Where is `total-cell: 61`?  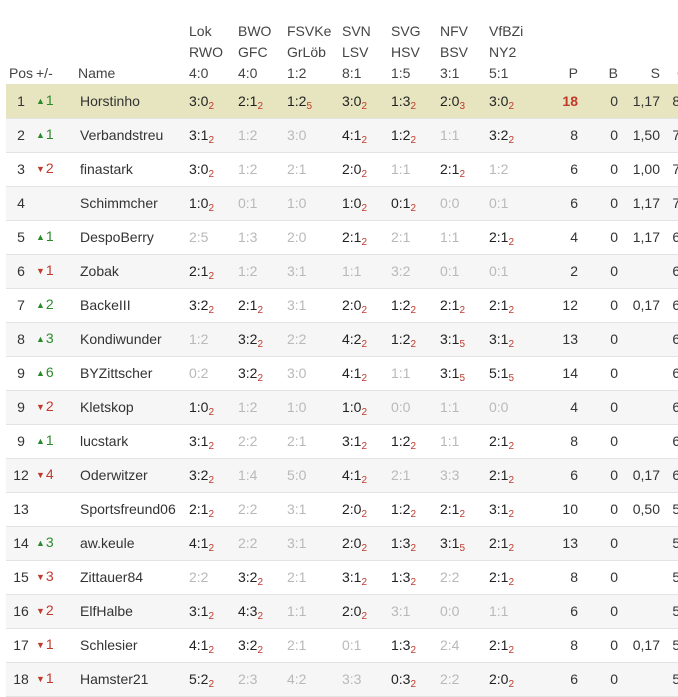 total-cell: 61 is located at coordinates (675, 407).